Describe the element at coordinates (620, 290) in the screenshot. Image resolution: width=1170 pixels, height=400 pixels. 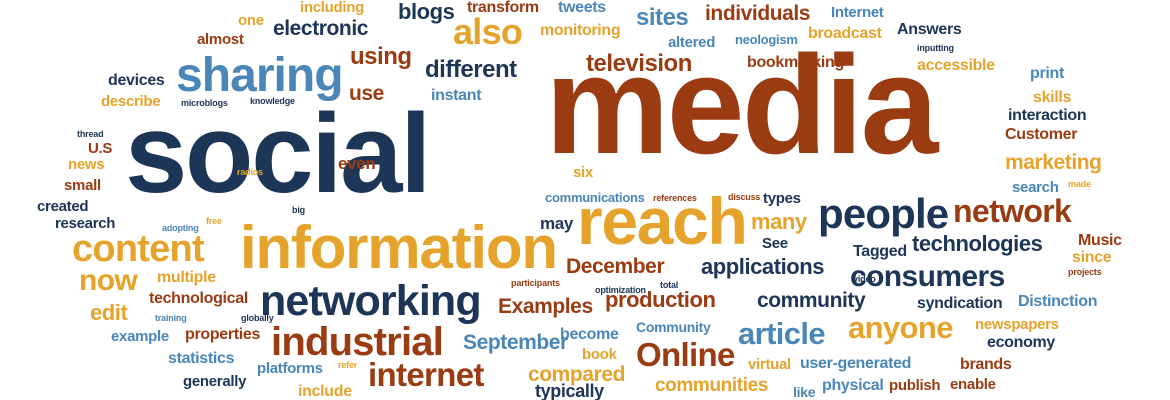
I see `word: optimization` at that location.